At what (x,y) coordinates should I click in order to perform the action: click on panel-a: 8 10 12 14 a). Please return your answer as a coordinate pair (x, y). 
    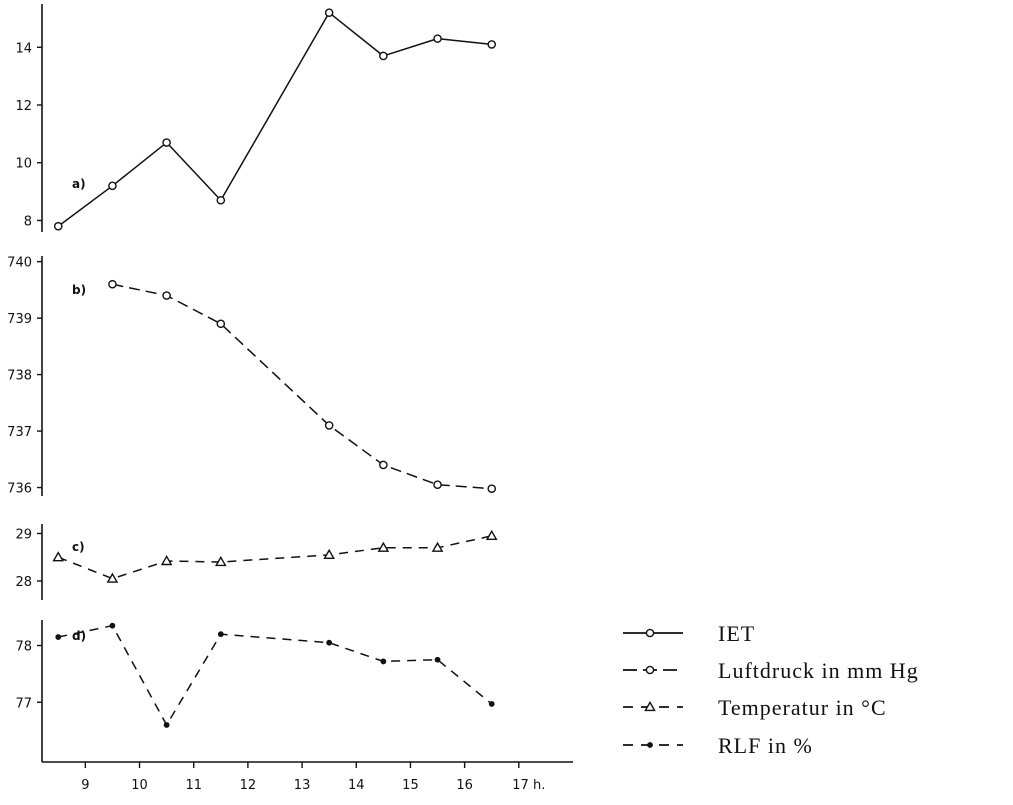
    Looking at the image, I should click on (253, 118).